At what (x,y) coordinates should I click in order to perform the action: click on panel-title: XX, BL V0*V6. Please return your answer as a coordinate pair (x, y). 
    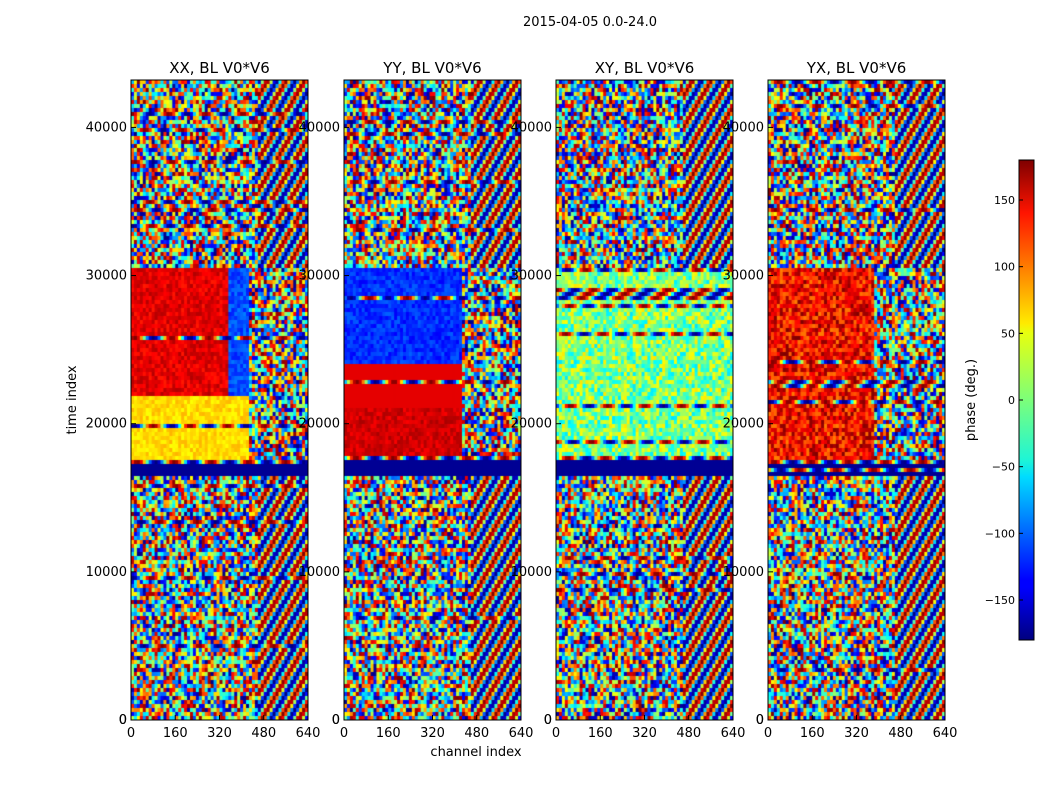
    Looking at the image, I should click on (219, 68).